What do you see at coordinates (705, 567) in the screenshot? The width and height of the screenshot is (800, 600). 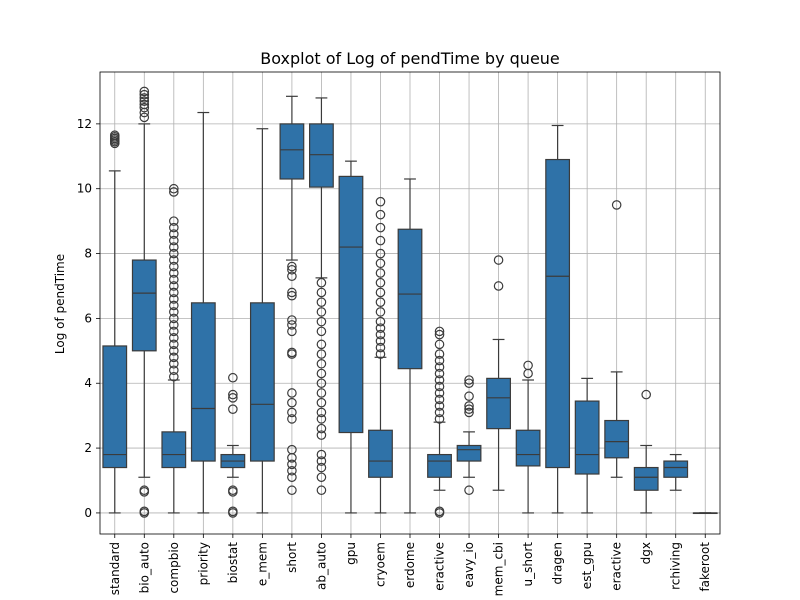 I see `x-tick-label: fakeroot` at bounding box center [705, 567].